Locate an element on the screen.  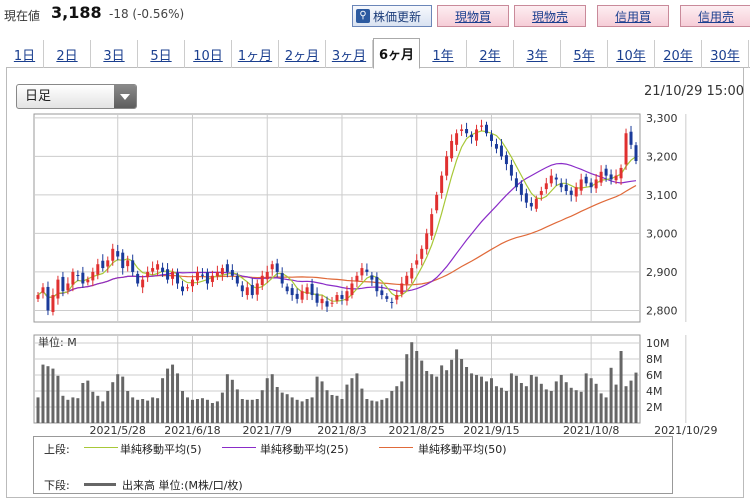
price-change: -18 (-0.56%) is located at coordinates (147, 14).